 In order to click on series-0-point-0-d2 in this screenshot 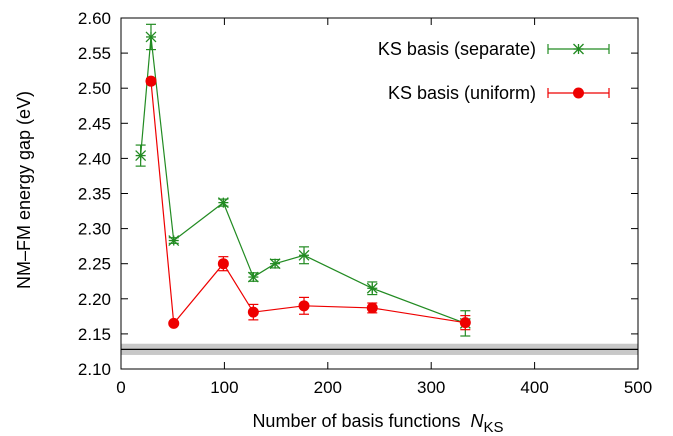, I will do `click(141, 156)`.